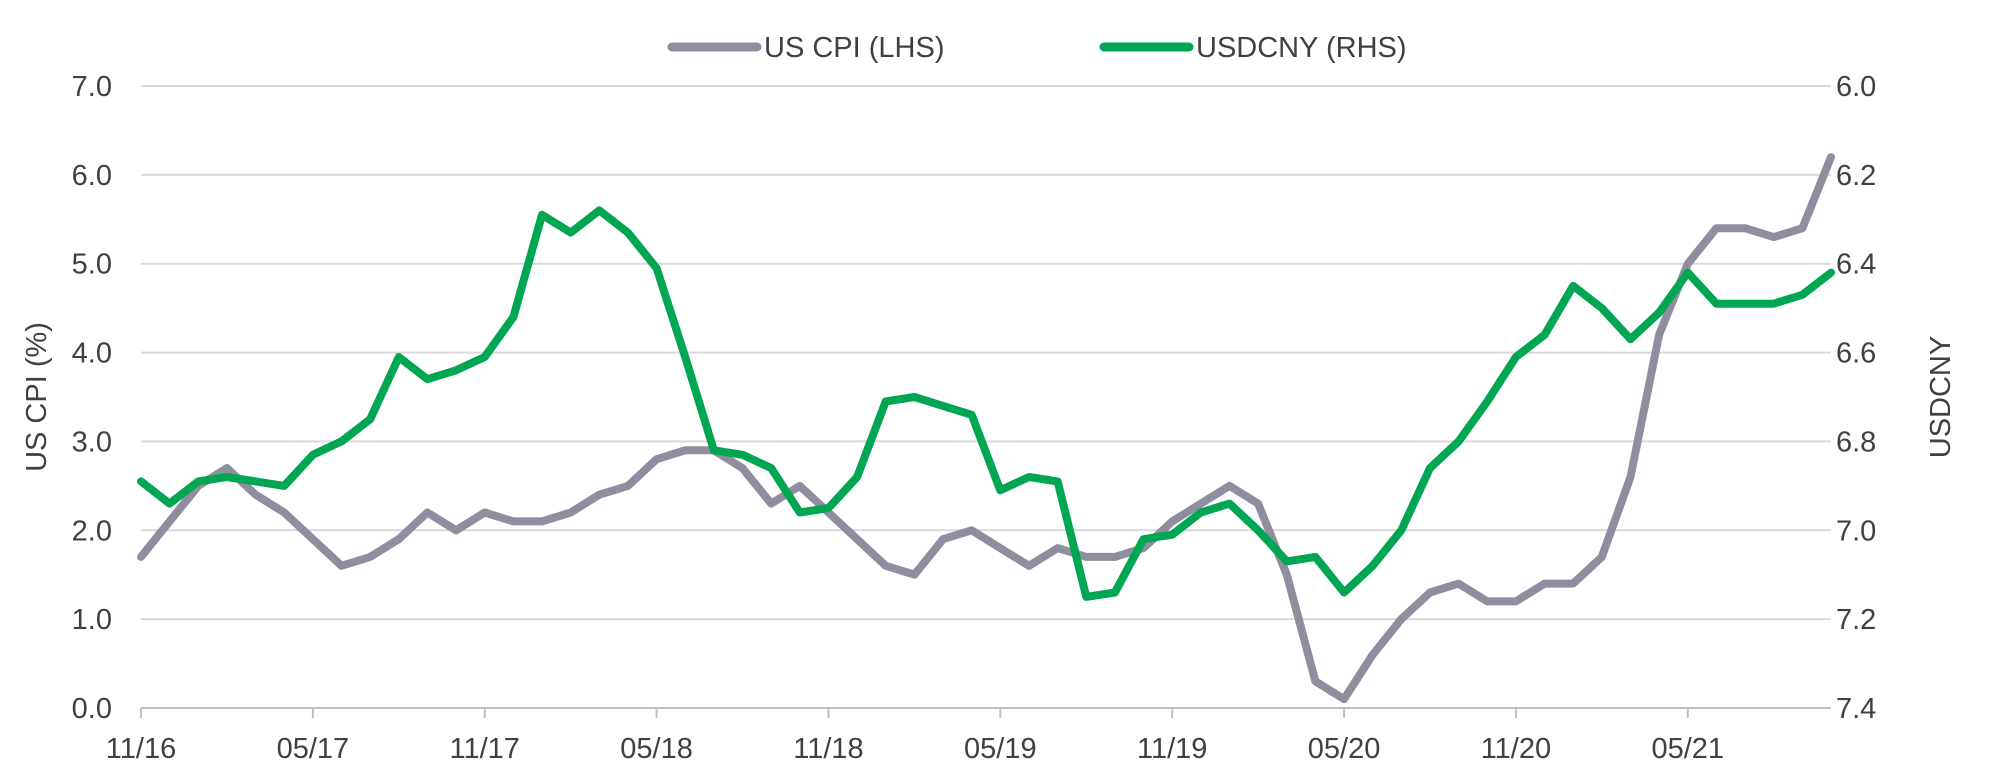 This screenshot has width=1990, height=762. I want to click on right-tick-label: 6.2, so click(1856, 176).